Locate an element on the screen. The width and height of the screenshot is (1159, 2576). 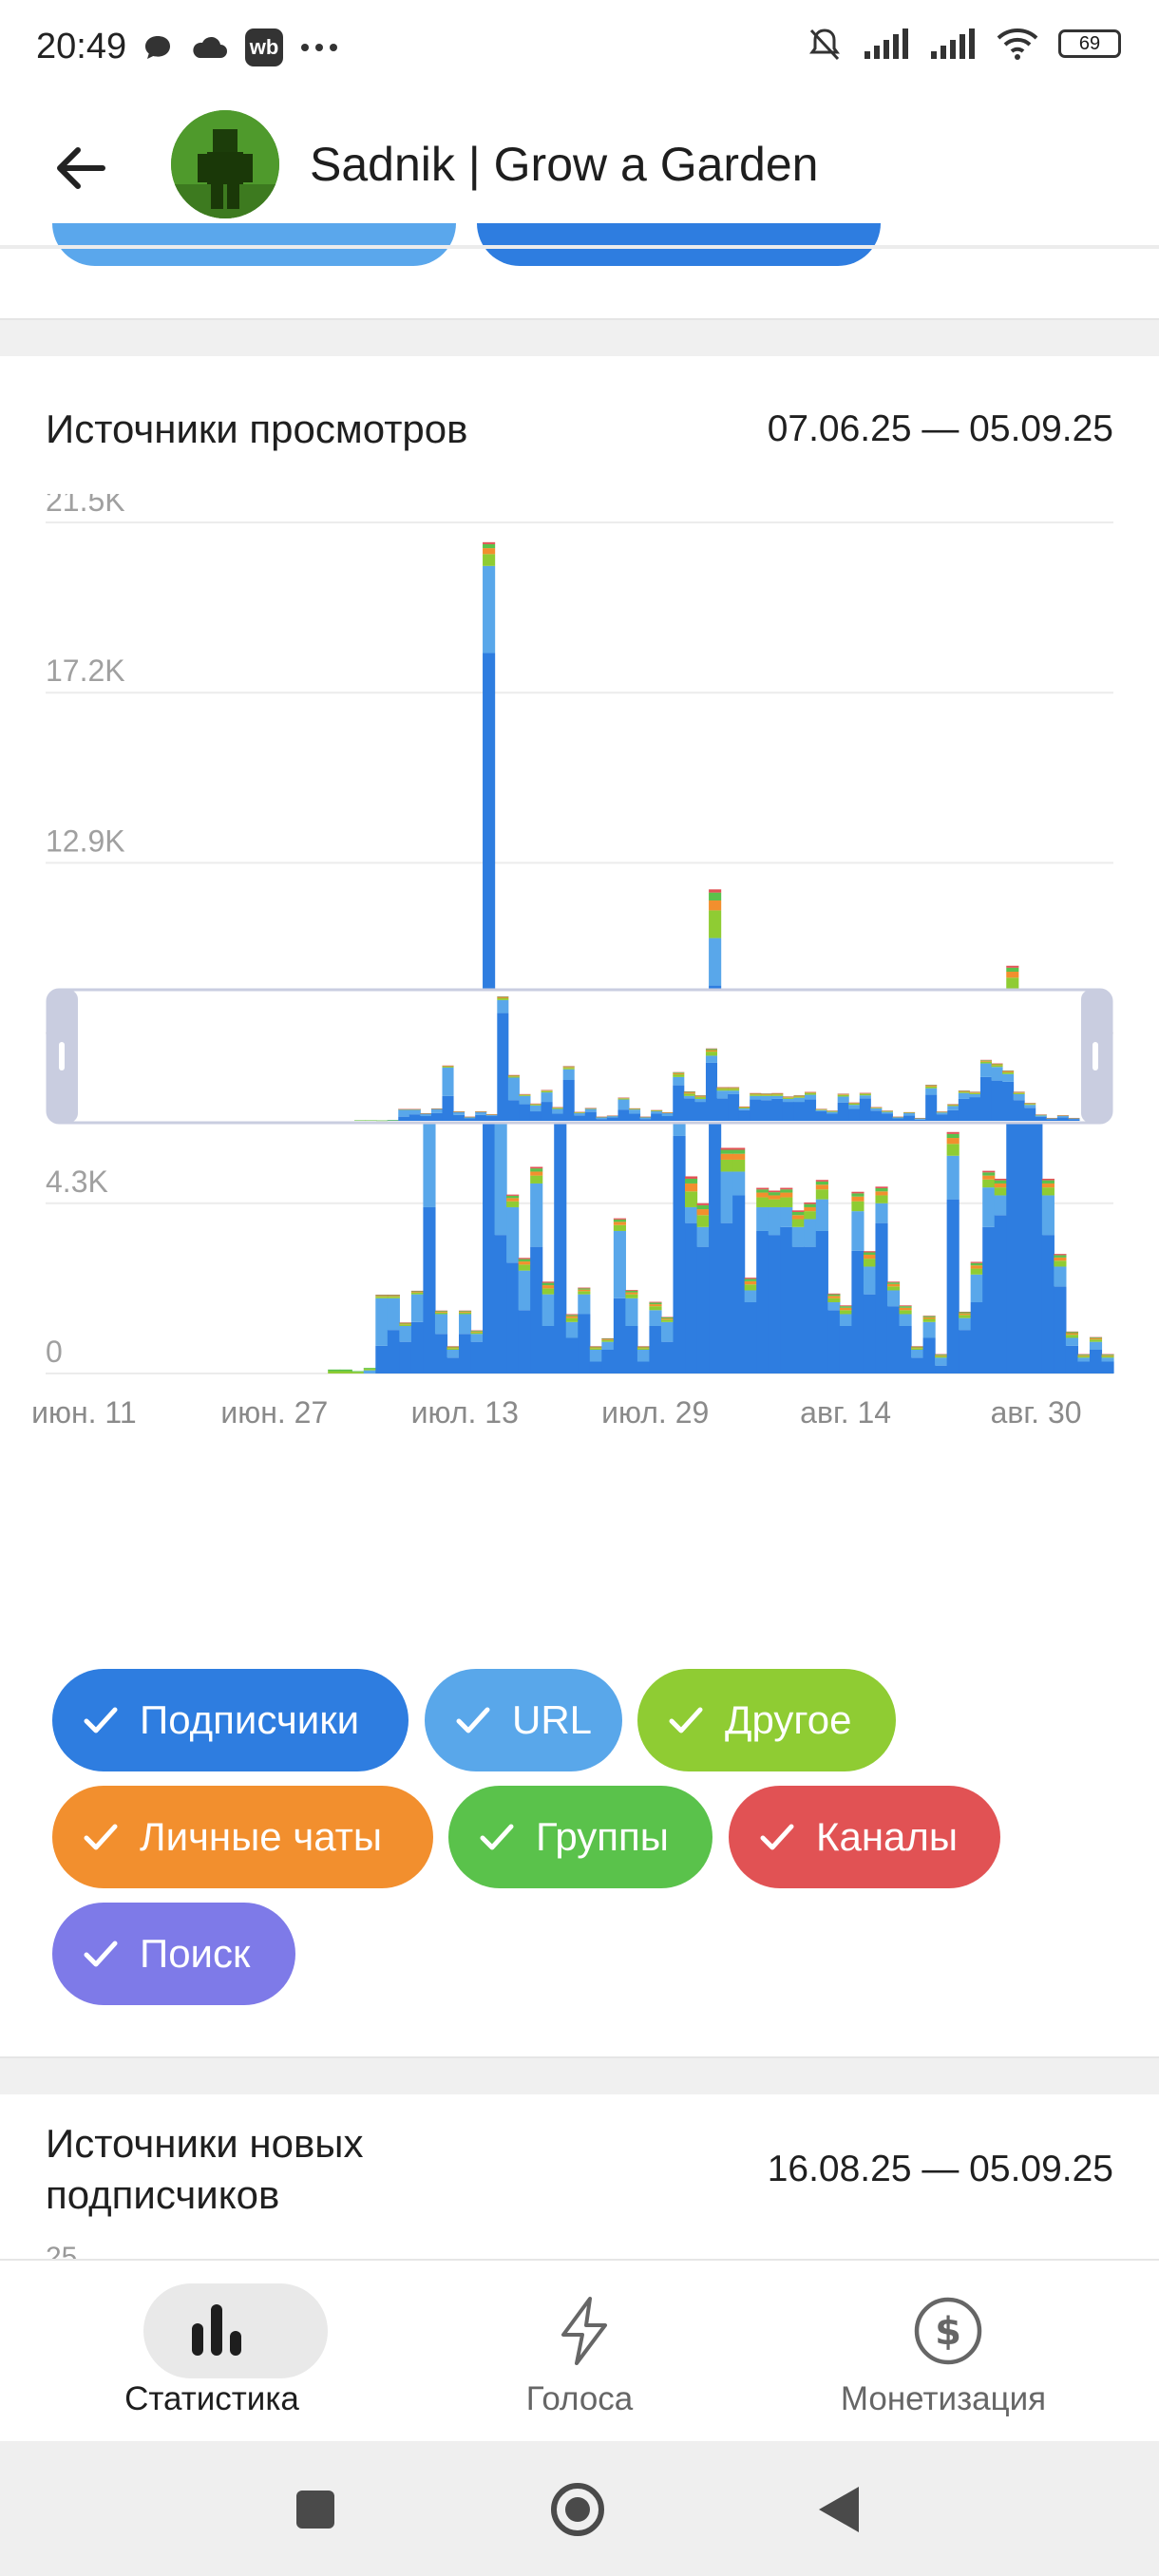
views-sources-date-range: 07.06.25 — 05.09.25 is located at coordinates (940, 429).